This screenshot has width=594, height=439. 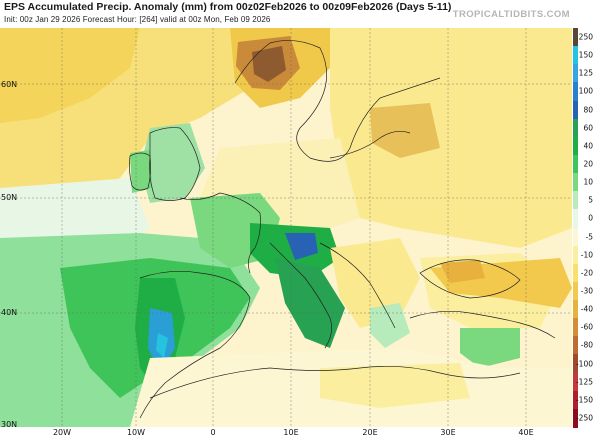 I want to click on uk-wet-area, so click(x=172, y=163).